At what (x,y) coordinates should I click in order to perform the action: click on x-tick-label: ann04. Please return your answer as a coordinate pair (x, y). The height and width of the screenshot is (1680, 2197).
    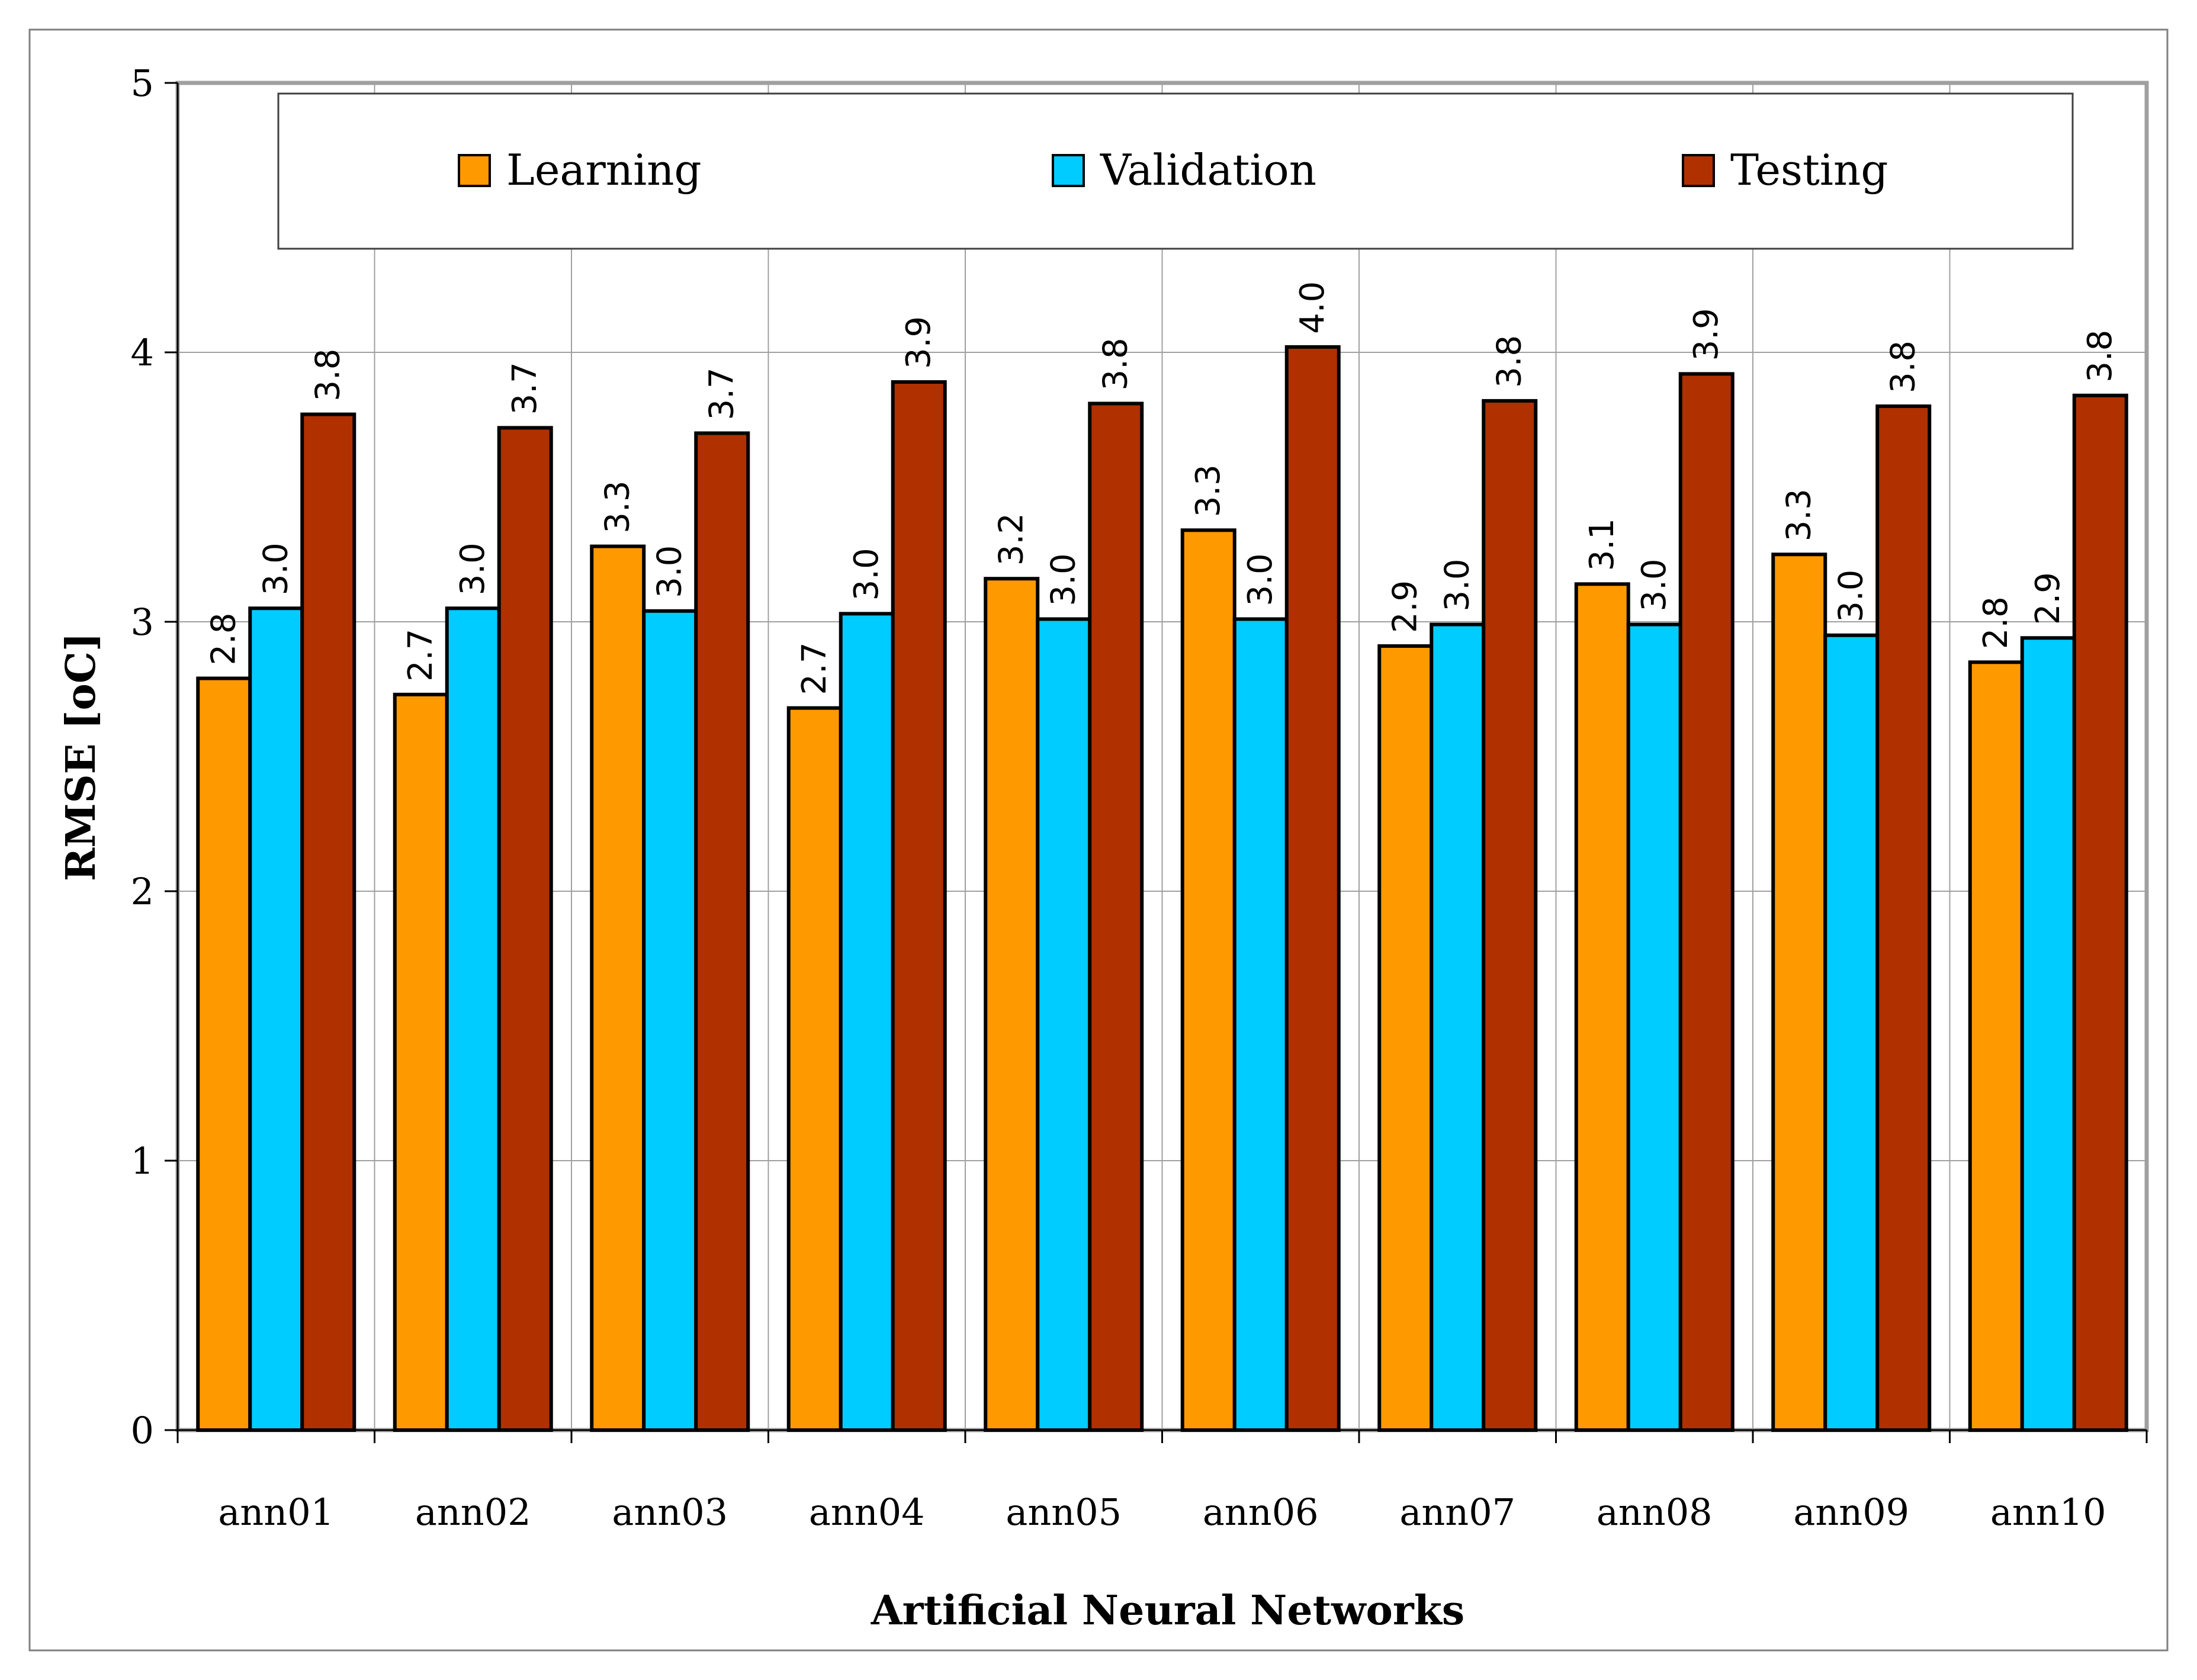
    Looking at the image, I should click on (867, 1512).